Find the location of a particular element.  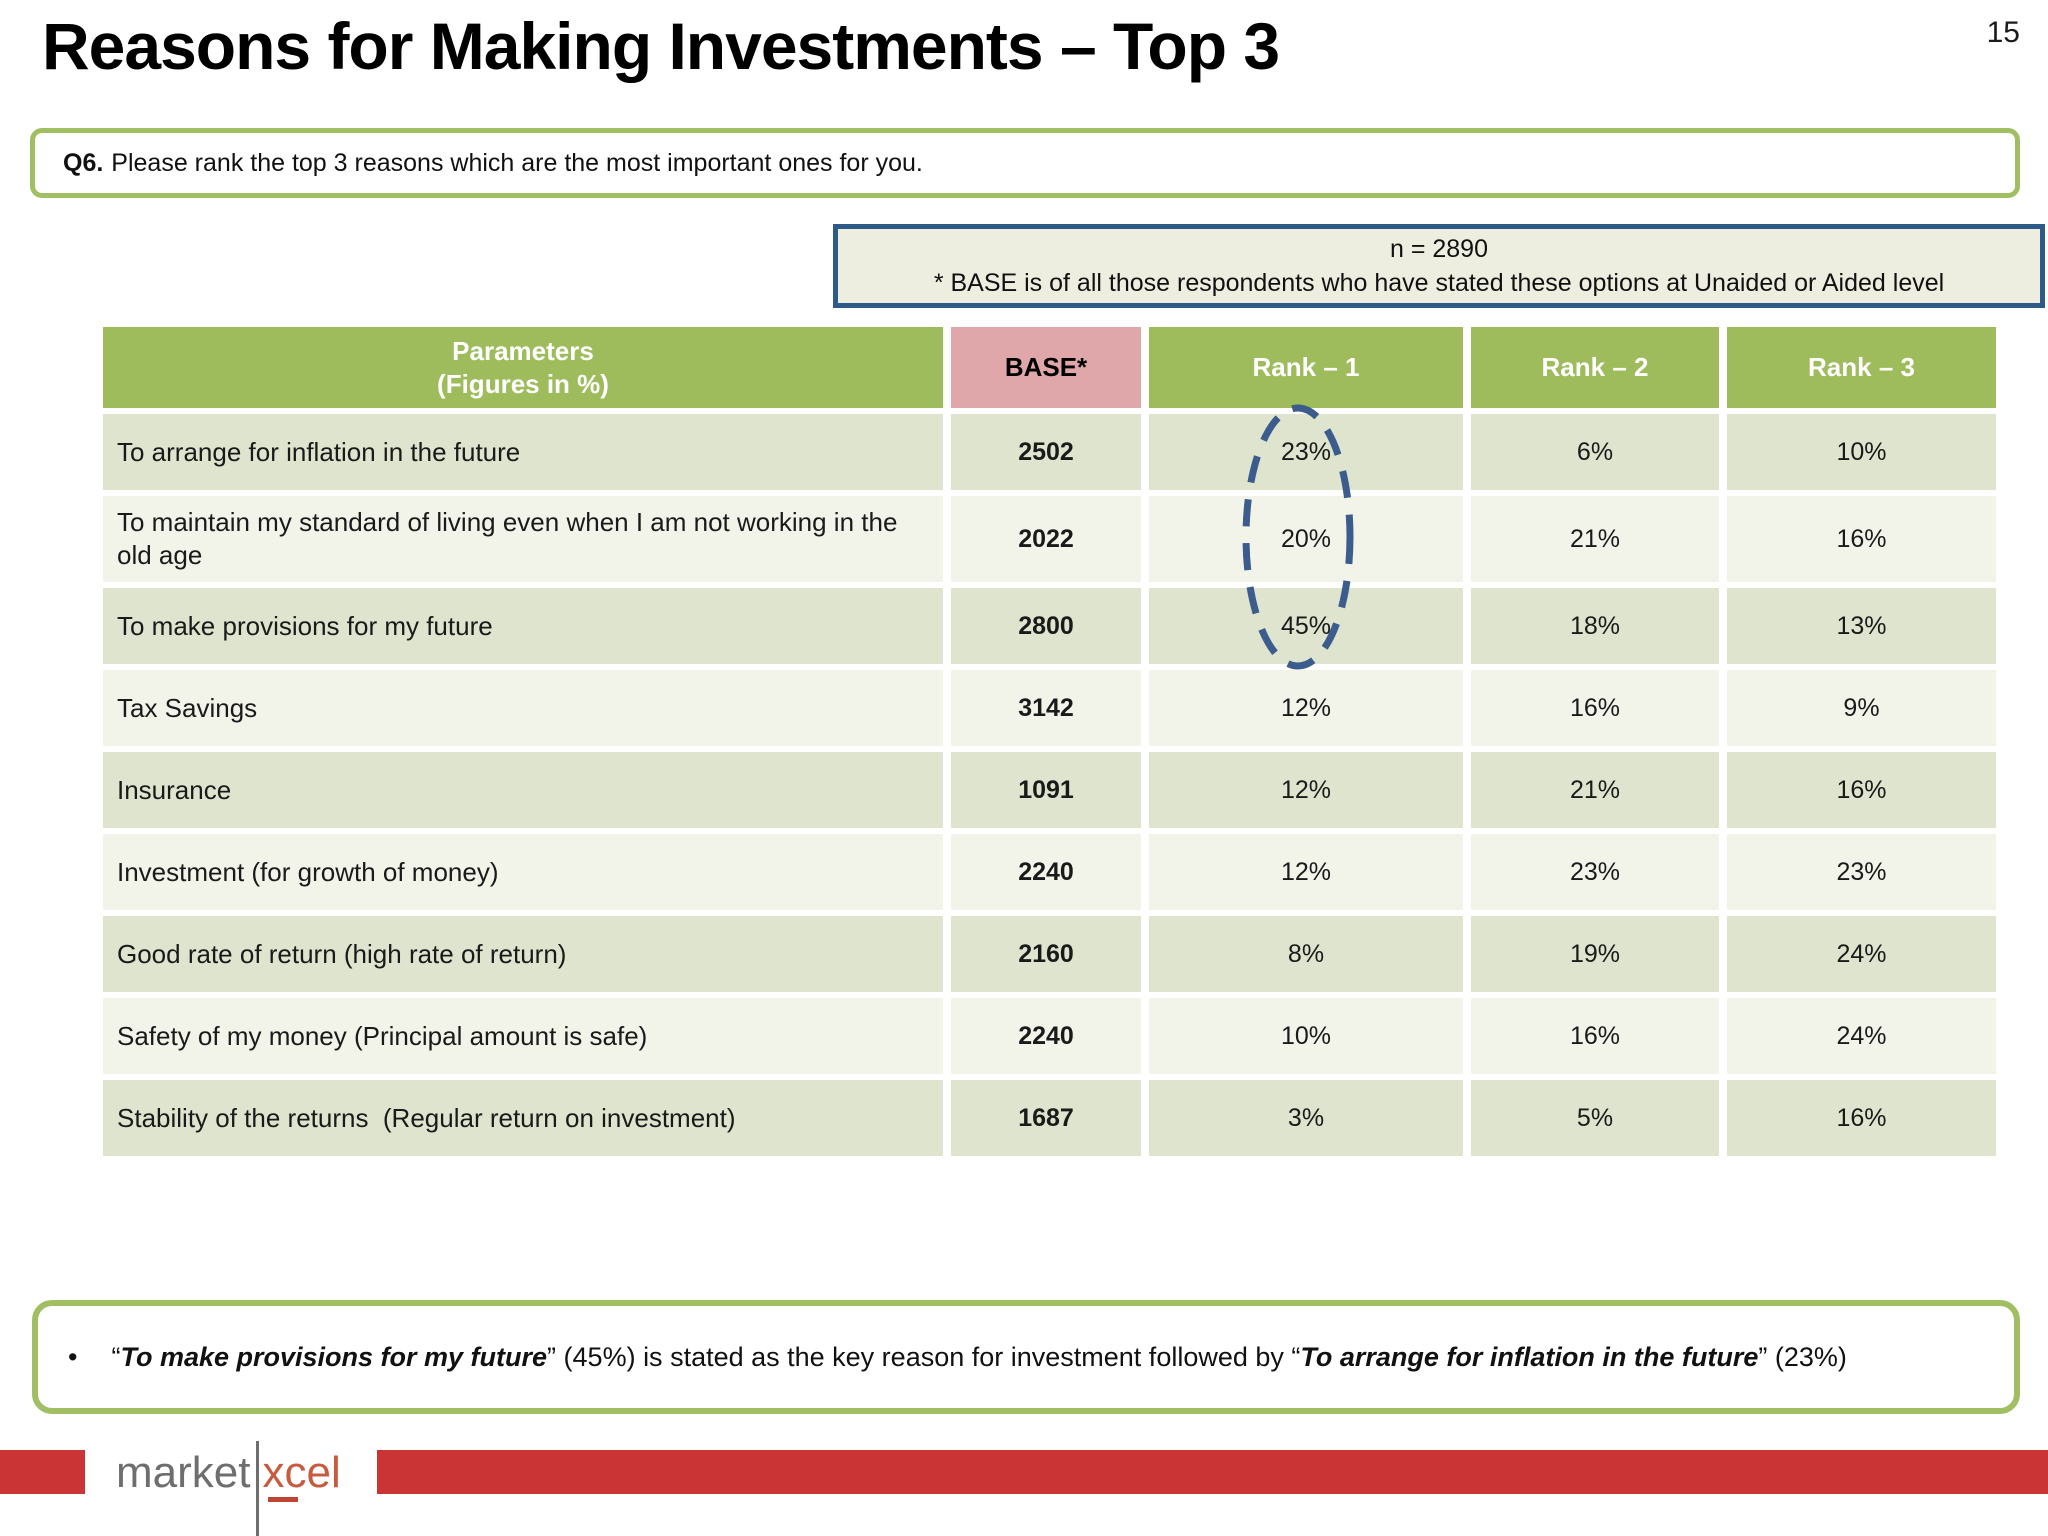

header-rank3: Rank – 3 is located at coordinates (1861, 367).